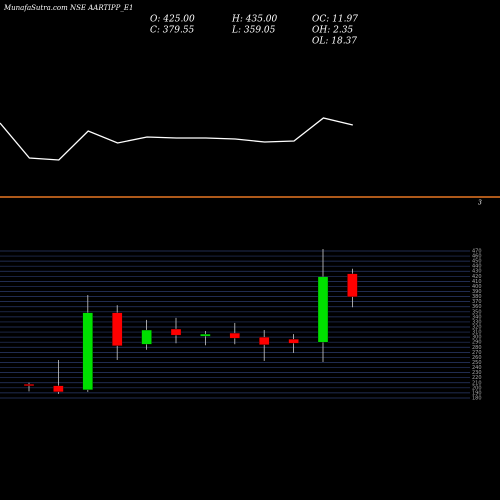 This screenshot has height=500, width=500. I want to click on indicator-label: 3, so click(480, 203).